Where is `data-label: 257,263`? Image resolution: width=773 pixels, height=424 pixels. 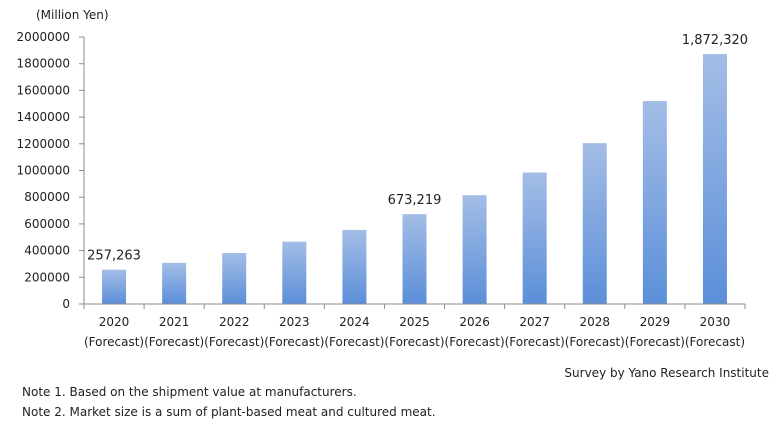 data-label: 257,263 is located at coordinates (114, 256).